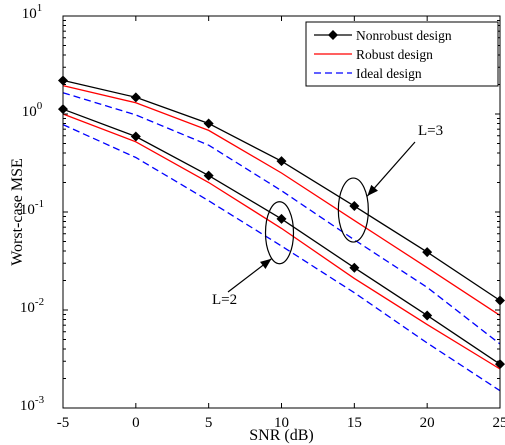 The image size is (505, 445). I want to click on legend-item: Nonrobust design, so click(383, 35).